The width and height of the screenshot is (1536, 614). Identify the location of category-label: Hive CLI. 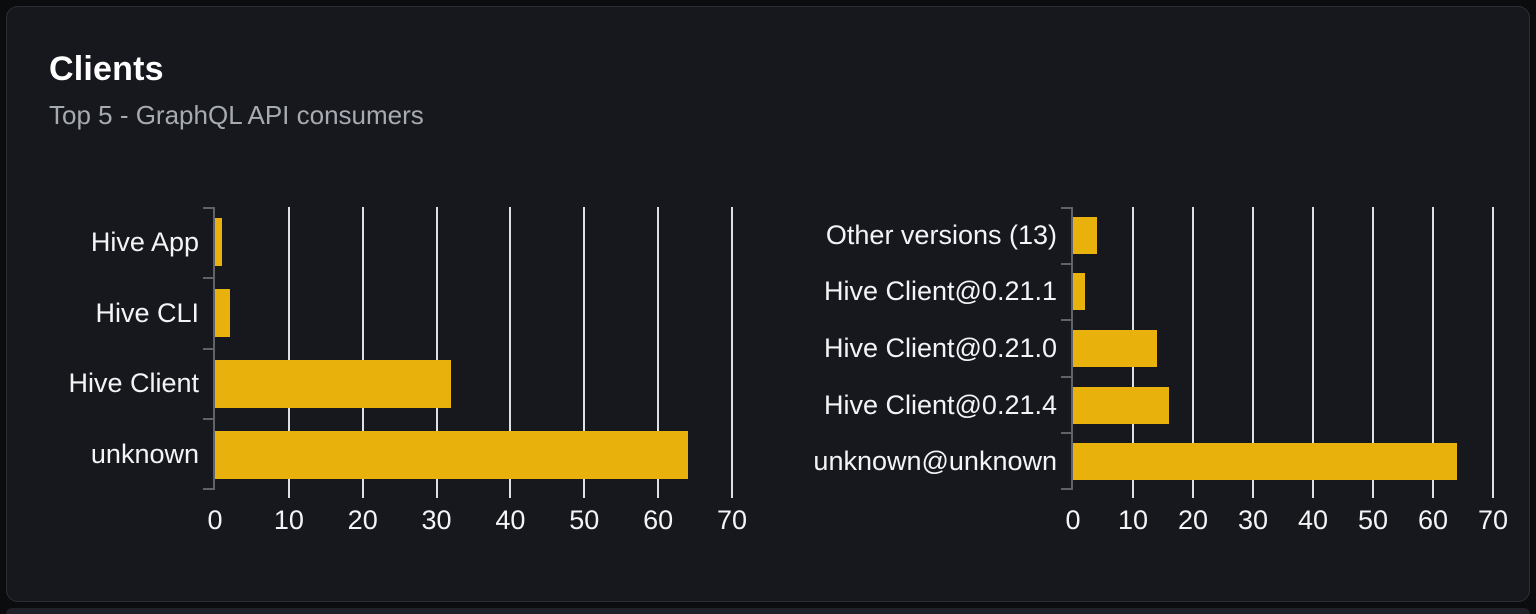
(147, 312).